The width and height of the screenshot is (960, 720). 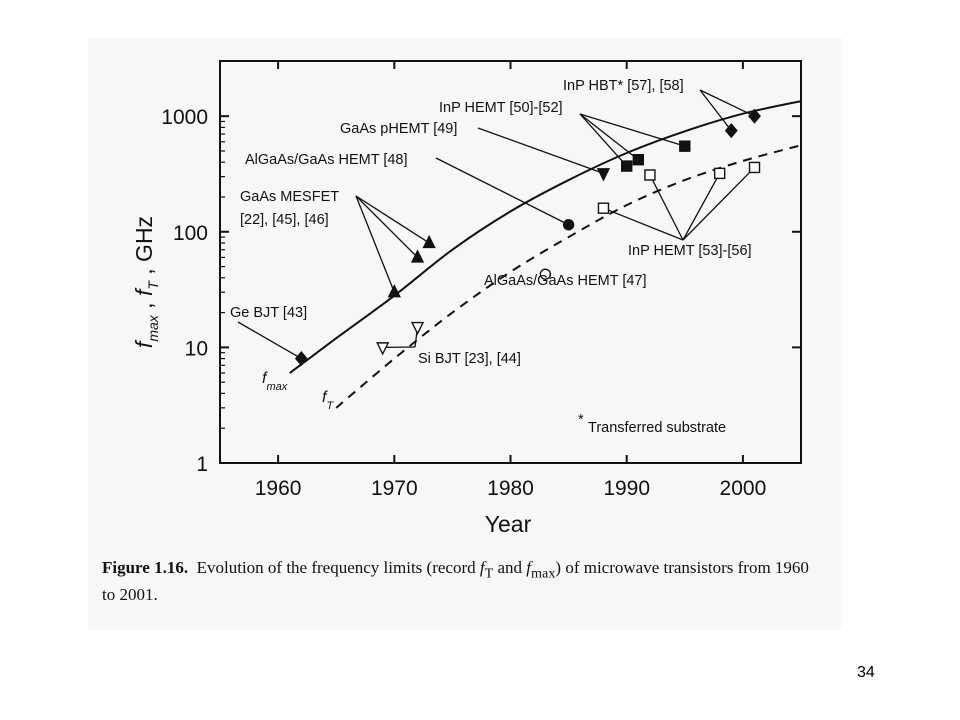 What do you see at coordinates (278, 488) in the screenshot?
I see `x-tick-label: 1960` at bounding box center [278, 488].